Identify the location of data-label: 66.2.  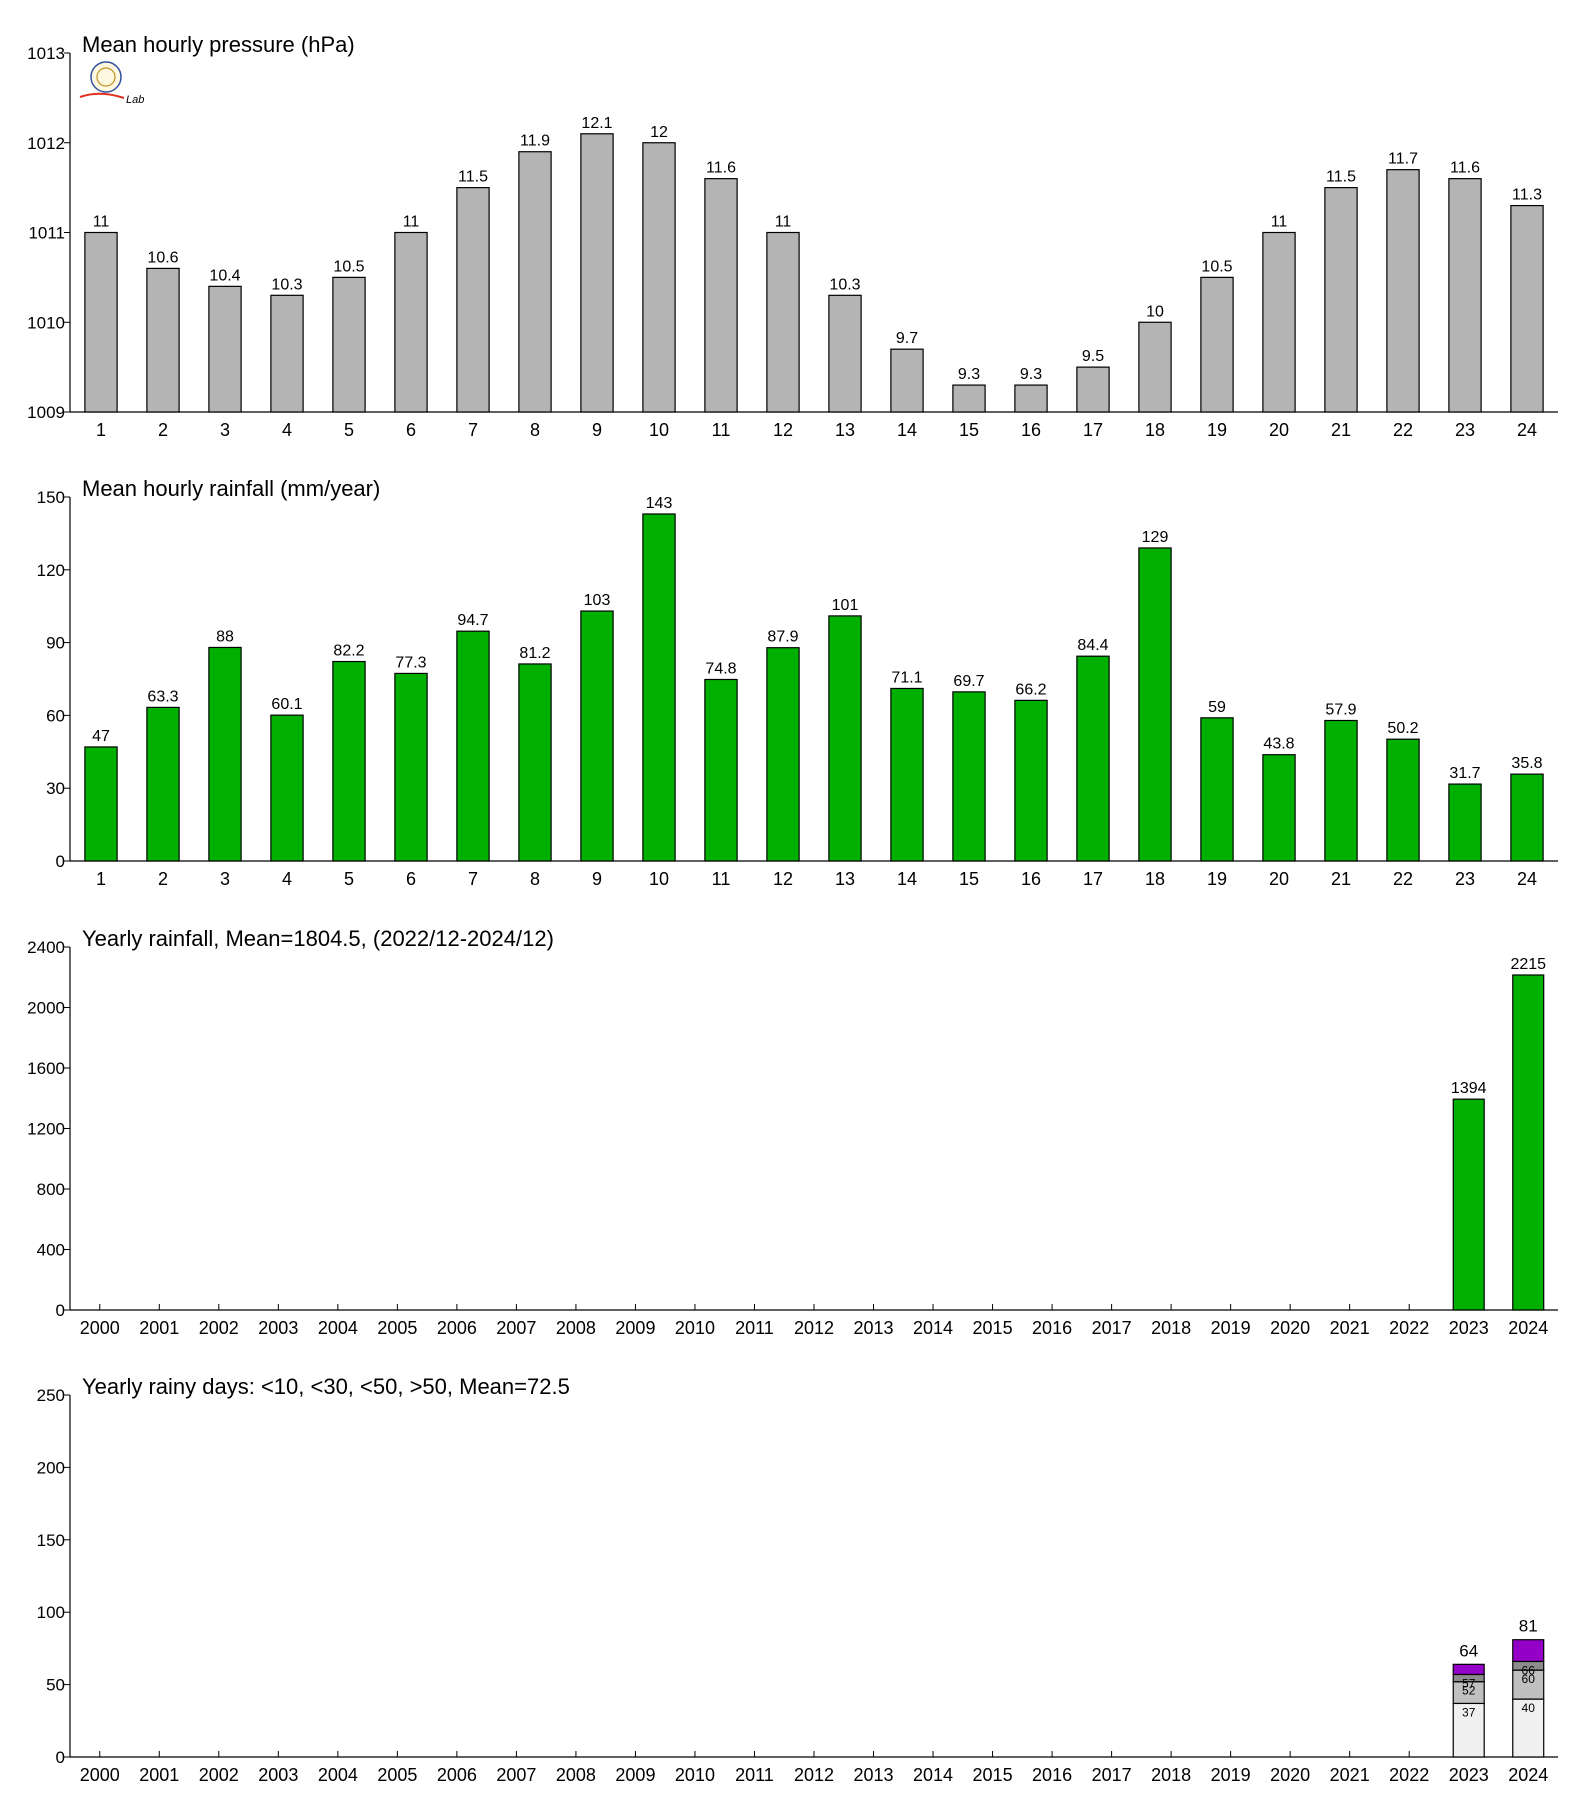
(1030, 689).